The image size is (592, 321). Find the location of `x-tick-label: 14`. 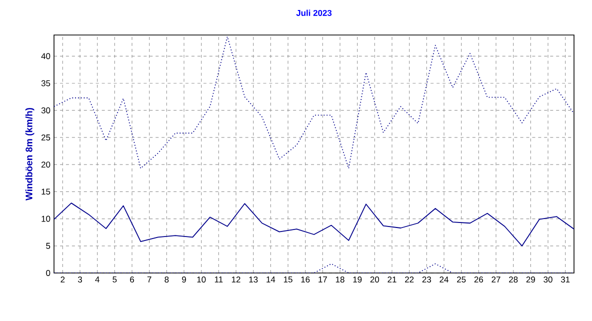

x-tick-label: 14 is located at coordinates (271, 279).